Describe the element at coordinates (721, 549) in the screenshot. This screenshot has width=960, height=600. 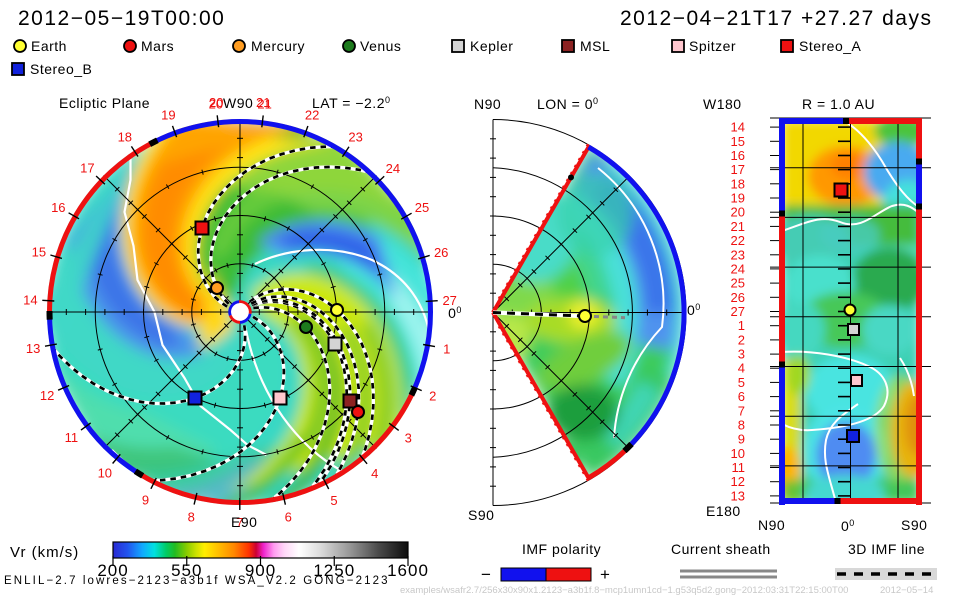
I see `svg-text: Current sheath` at that location.